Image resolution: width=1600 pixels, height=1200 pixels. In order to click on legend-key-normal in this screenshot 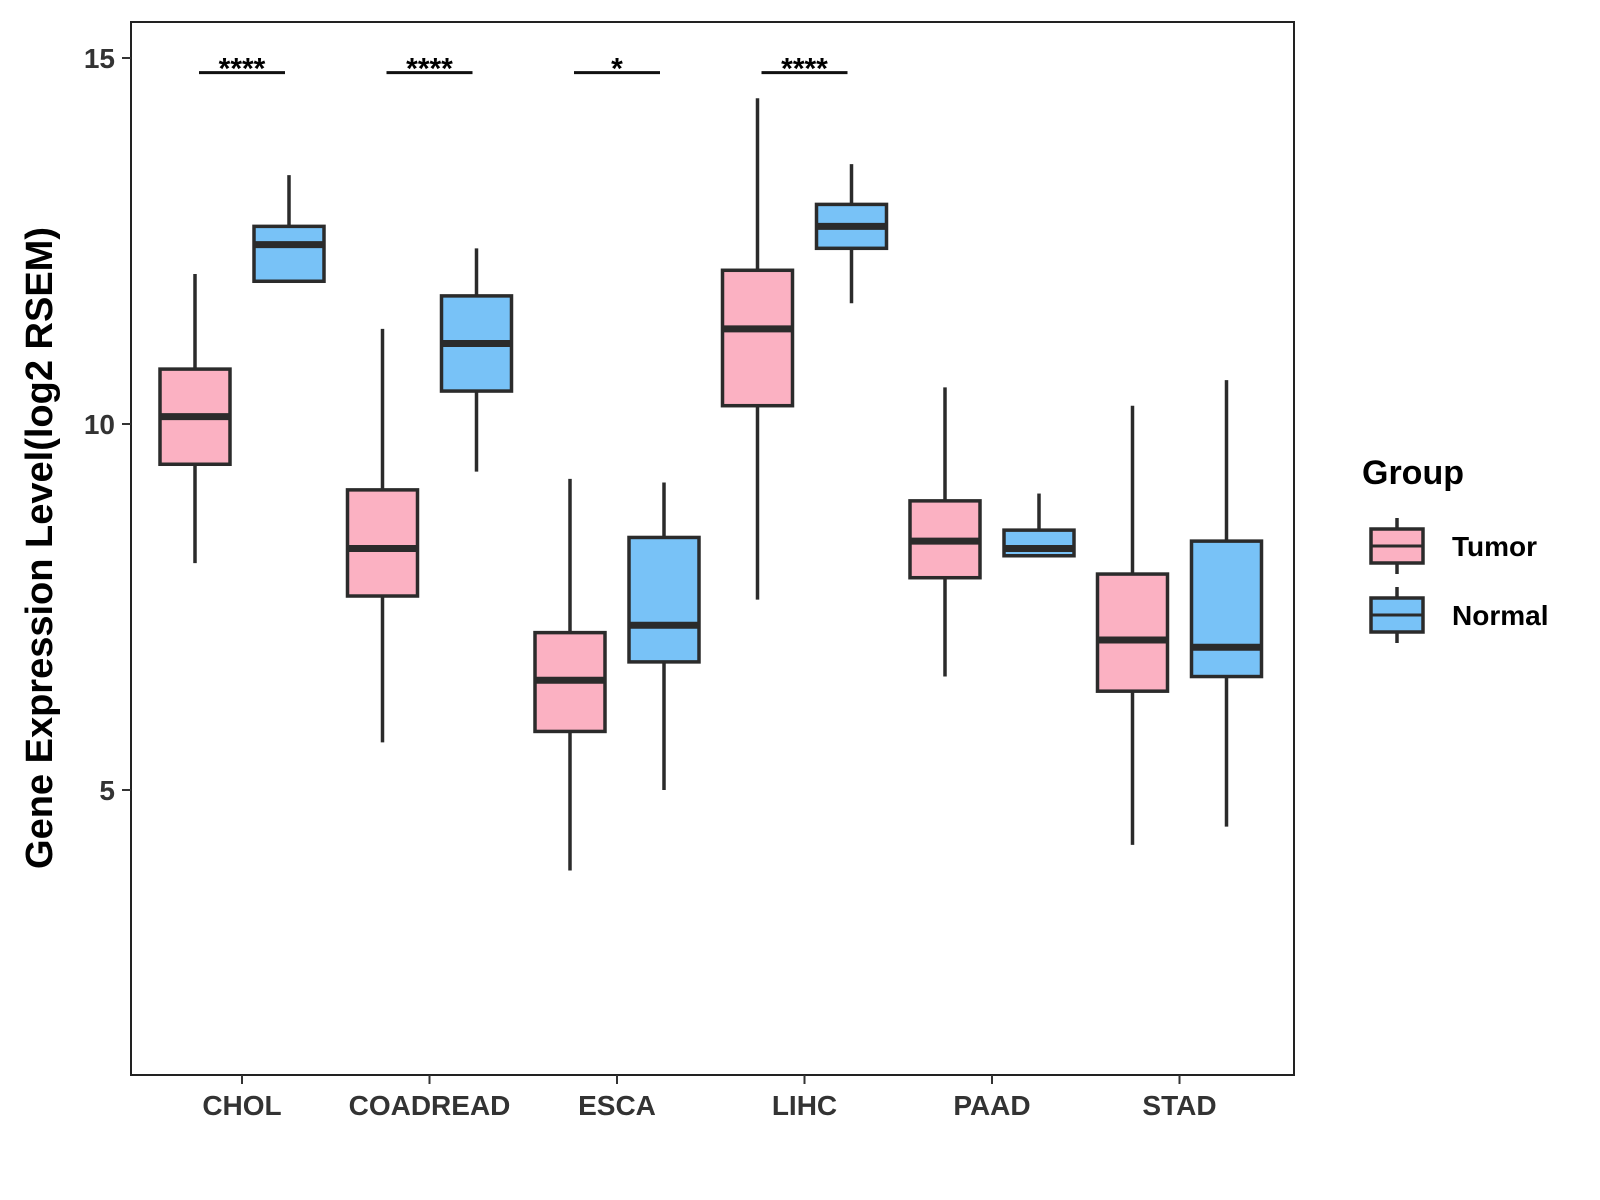, I will do `click(1397, 615)`.